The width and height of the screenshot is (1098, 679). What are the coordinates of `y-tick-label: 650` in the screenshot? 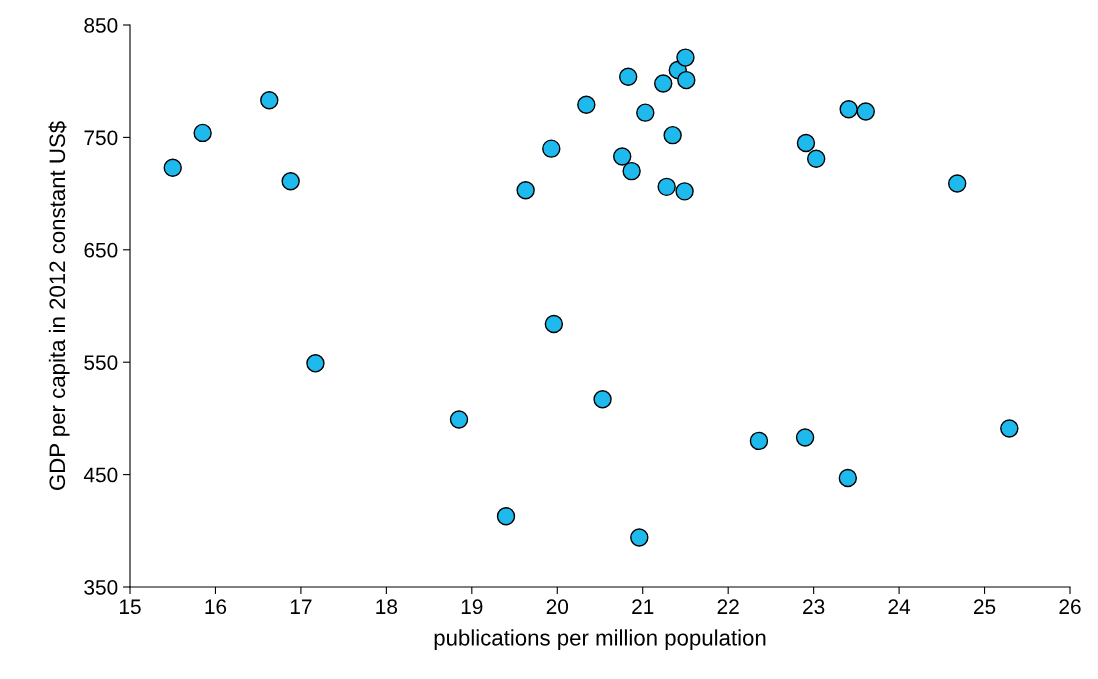 It's located at (101, 250).